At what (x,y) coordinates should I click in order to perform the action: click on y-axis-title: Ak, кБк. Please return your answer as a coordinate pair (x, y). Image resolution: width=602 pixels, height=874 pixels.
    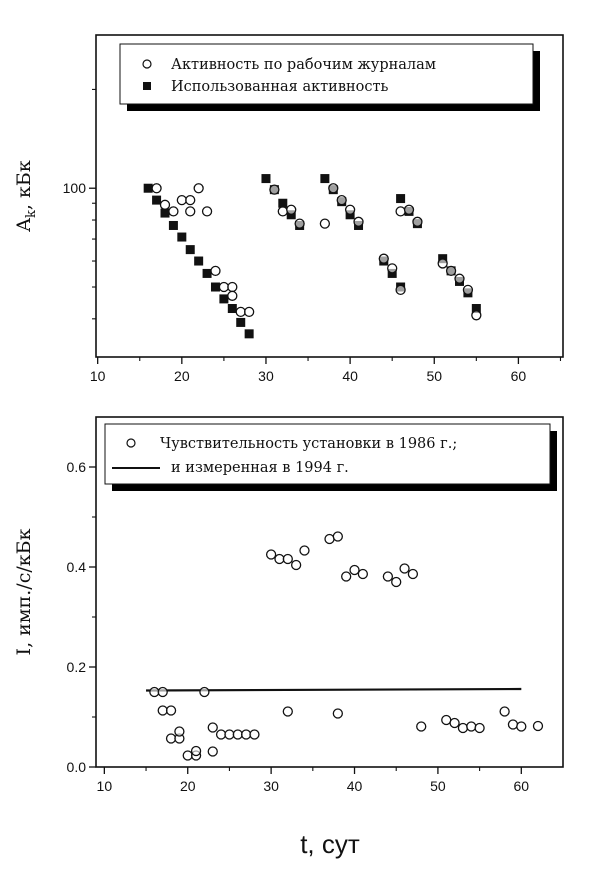
    Looking at the image, I should click on (26, 196).